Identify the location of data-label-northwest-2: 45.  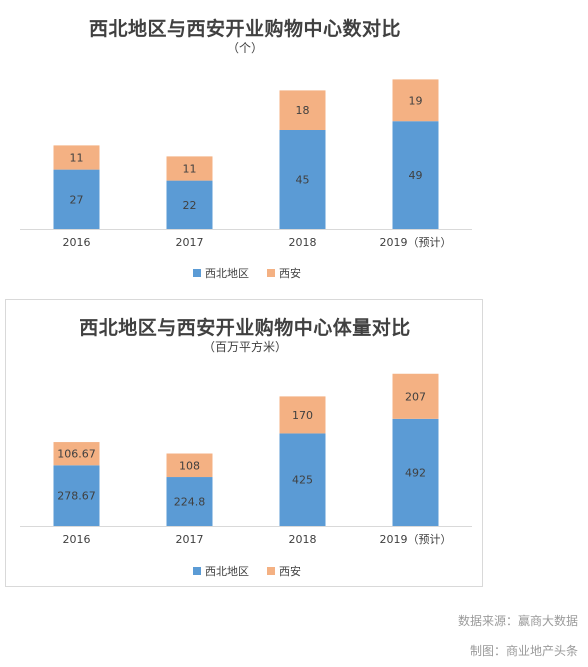
(303, 180).